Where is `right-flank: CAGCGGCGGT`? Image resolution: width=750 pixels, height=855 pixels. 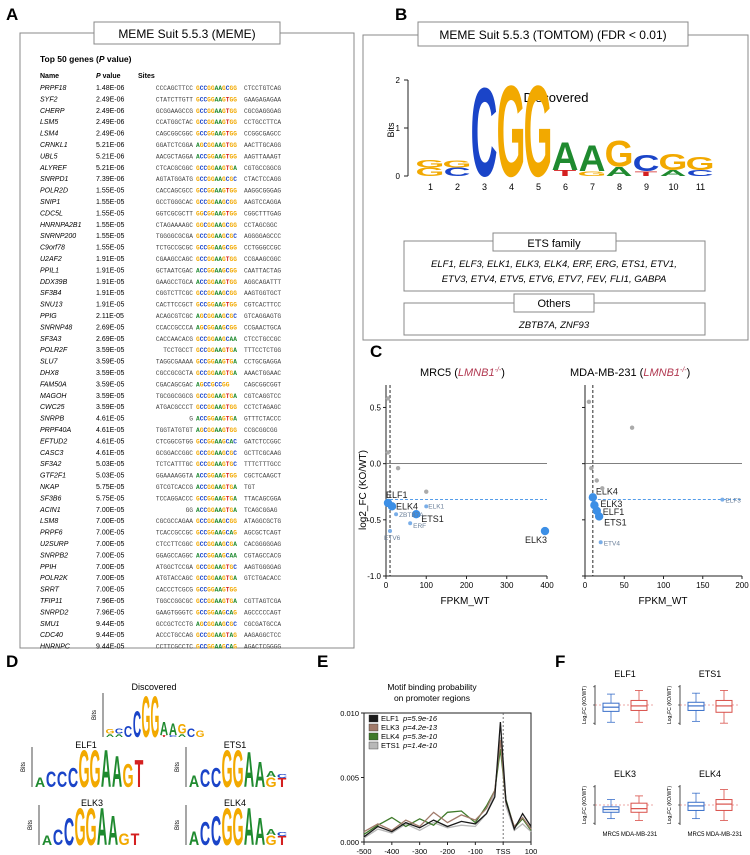
right-flank: CAGCGGCGGT is located at coordinates (262, 384).